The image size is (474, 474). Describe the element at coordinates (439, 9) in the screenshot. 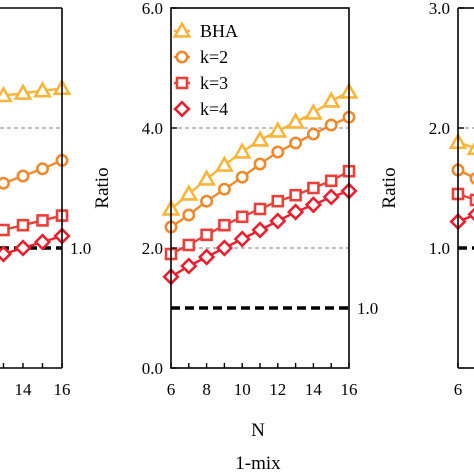

I see `y-tick-label: 3.0` at that location.